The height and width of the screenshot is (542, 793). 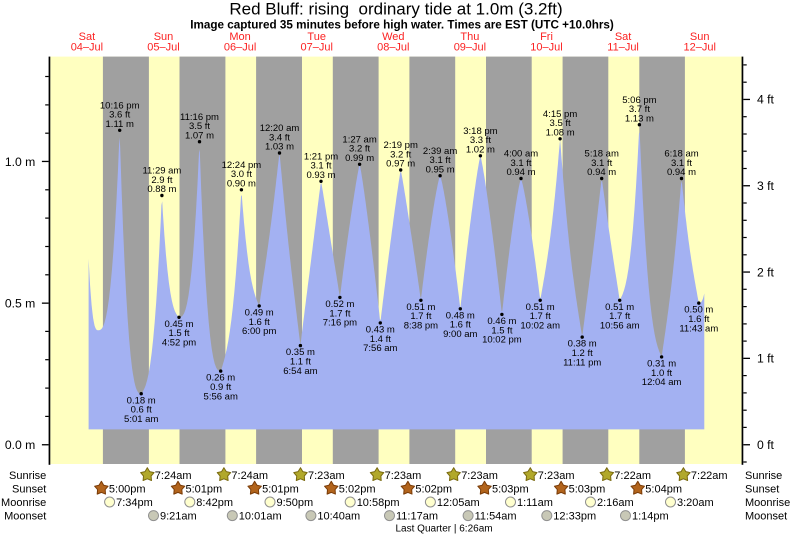 I want to click on svg-text: 5:56 am, so click(x=221, y=396).